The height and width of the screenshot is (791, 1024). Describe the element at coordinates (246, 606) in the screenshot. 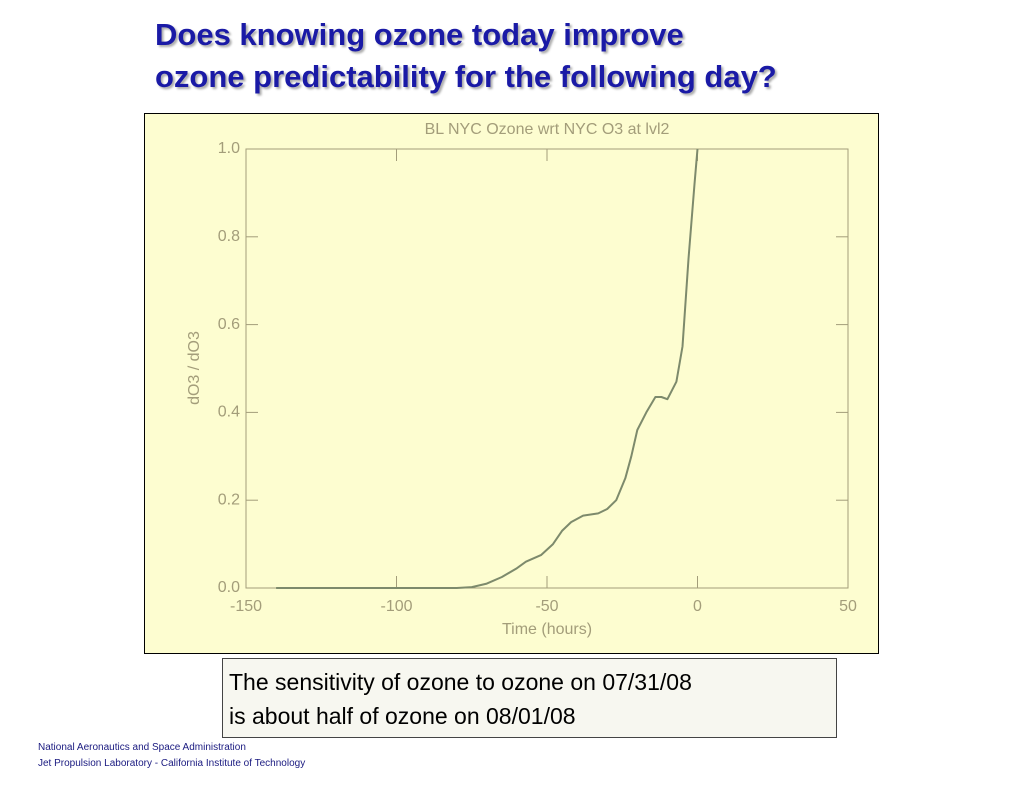

I see `x-tick-label: -150` at that location.